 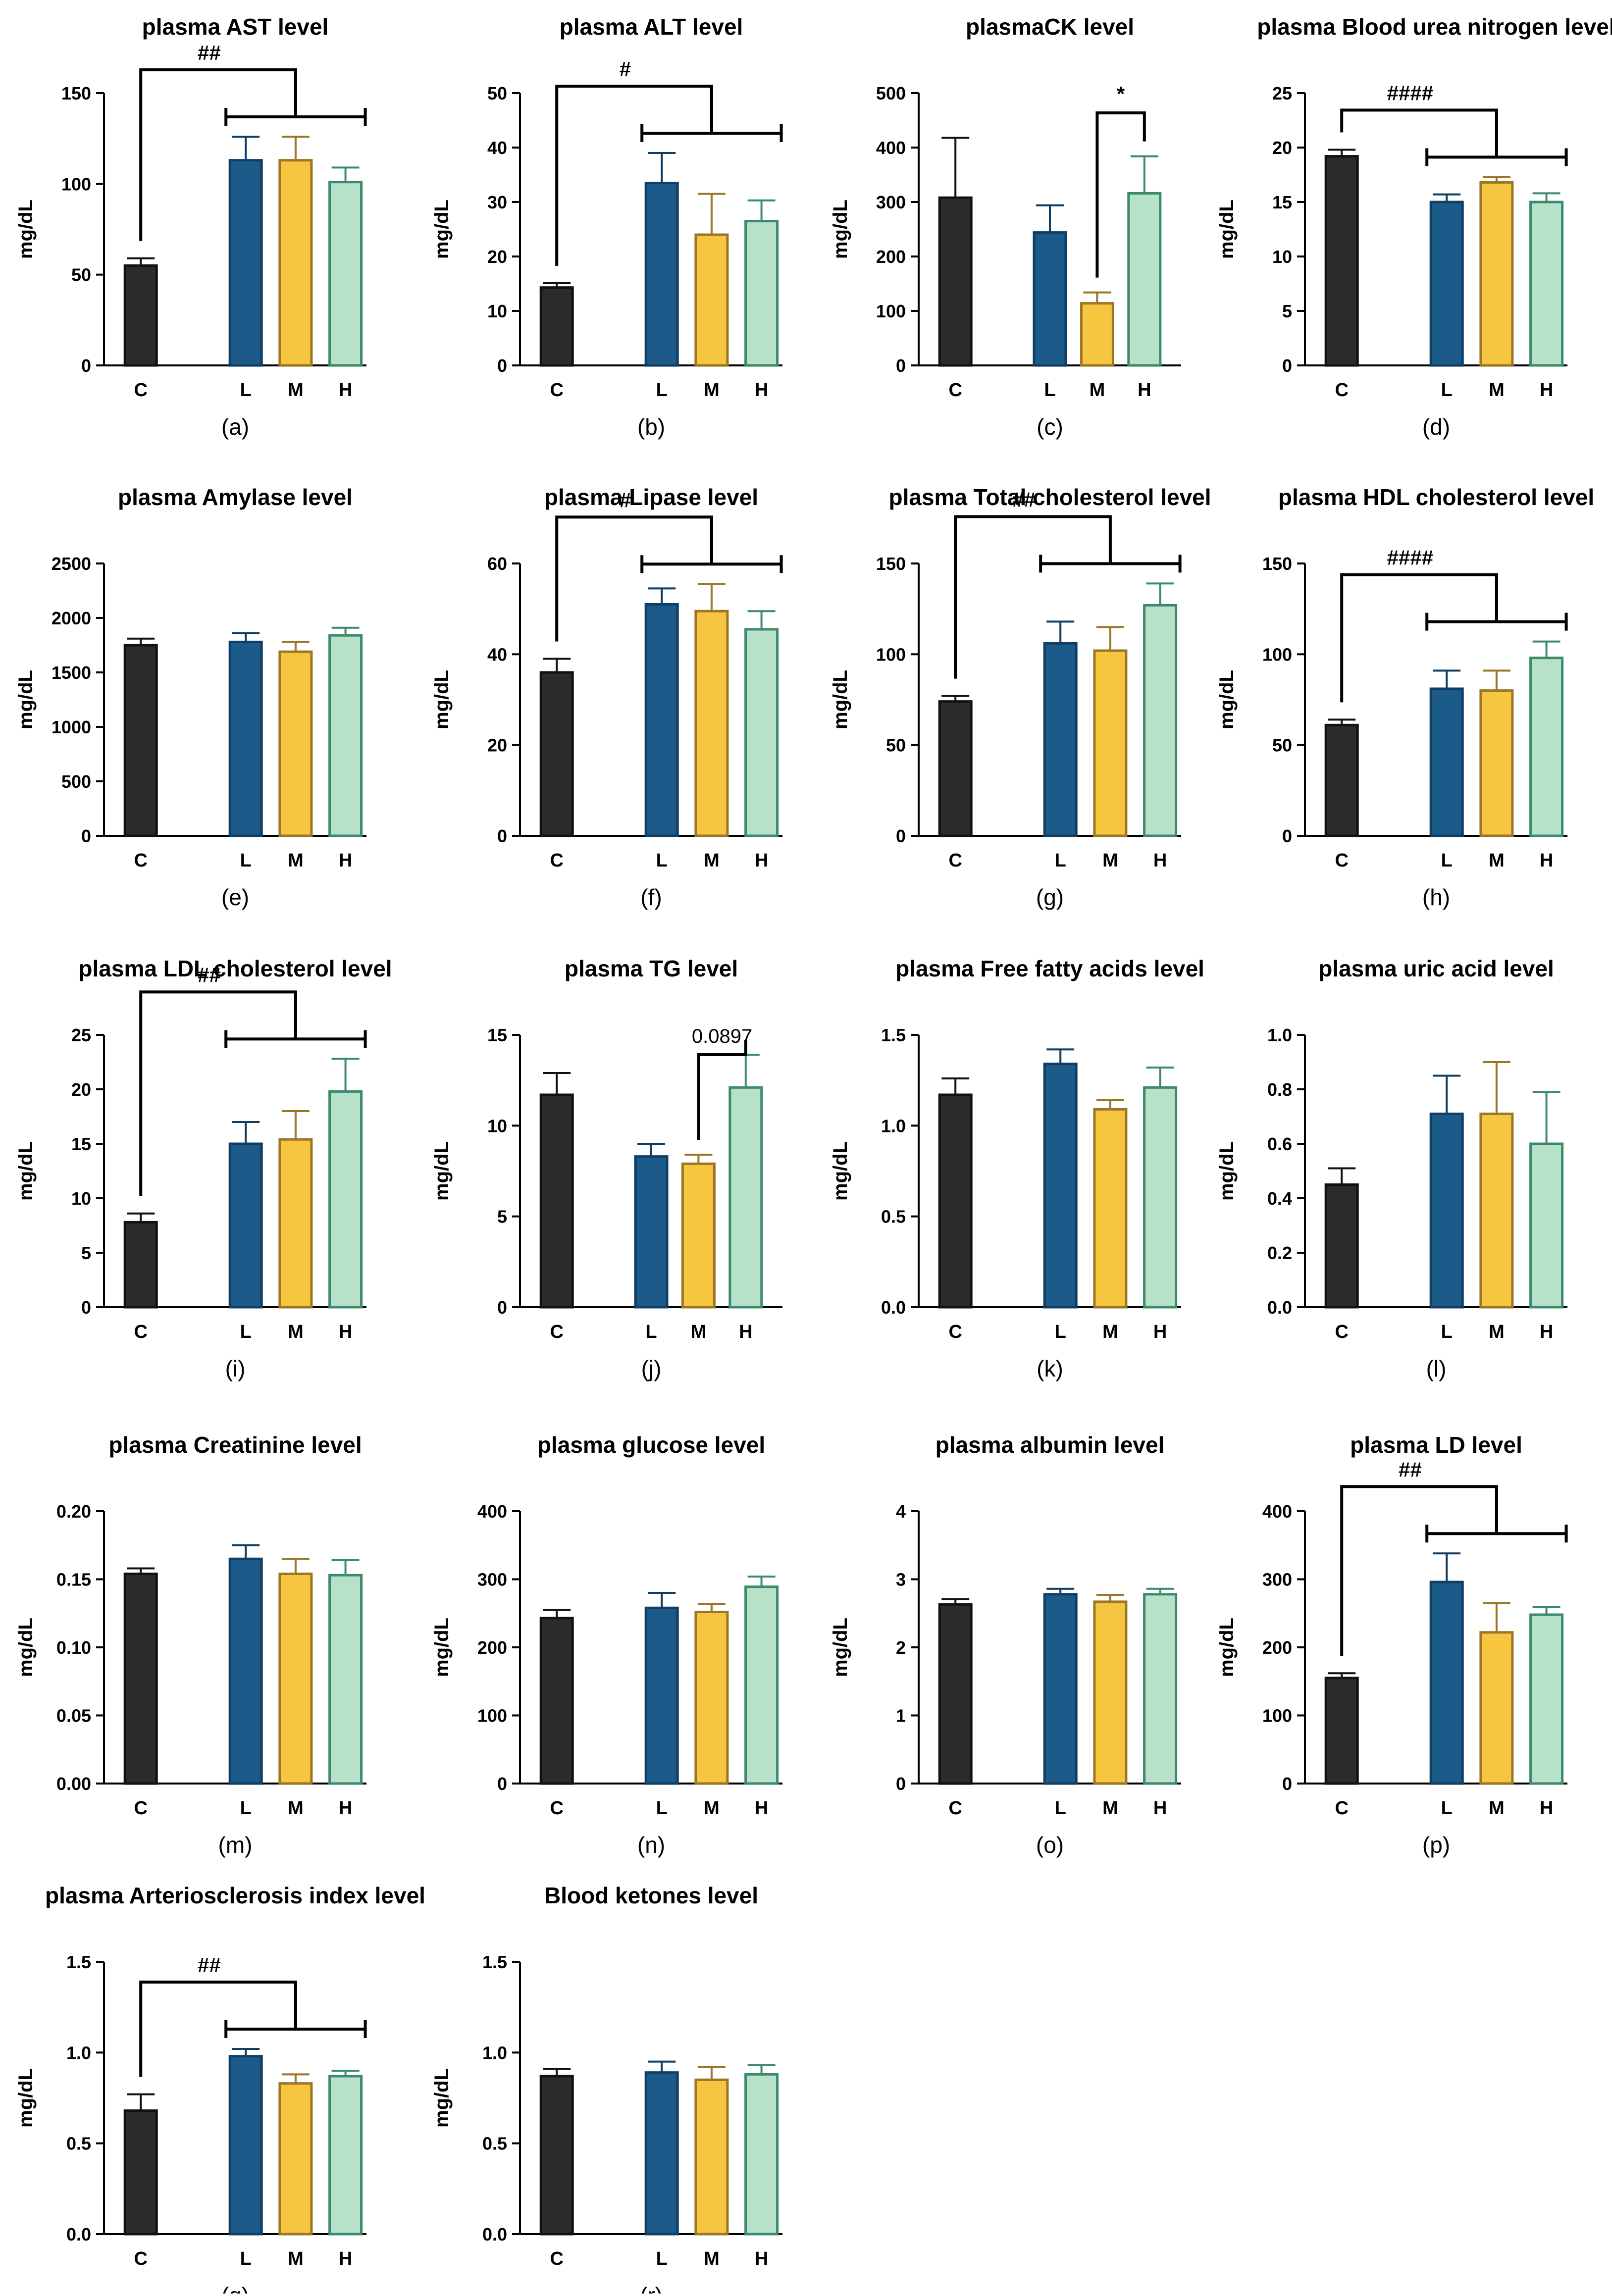 I want to click on y-tick-label: 500, so click(x=76, y=781).